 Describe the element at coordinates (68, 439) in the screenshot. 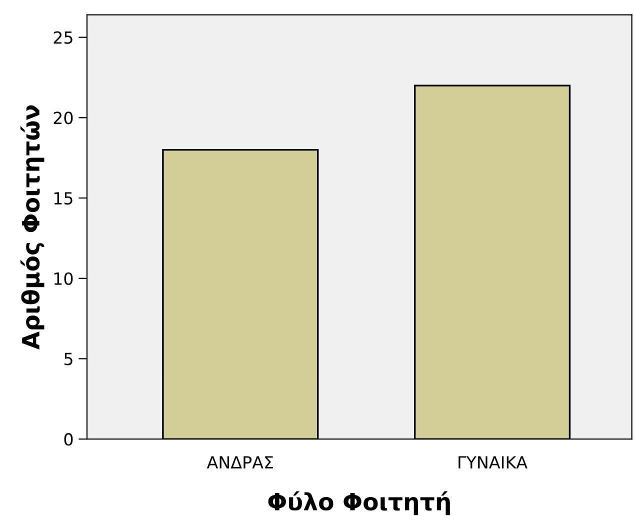

I see `y-tick-label: 0` at that location.